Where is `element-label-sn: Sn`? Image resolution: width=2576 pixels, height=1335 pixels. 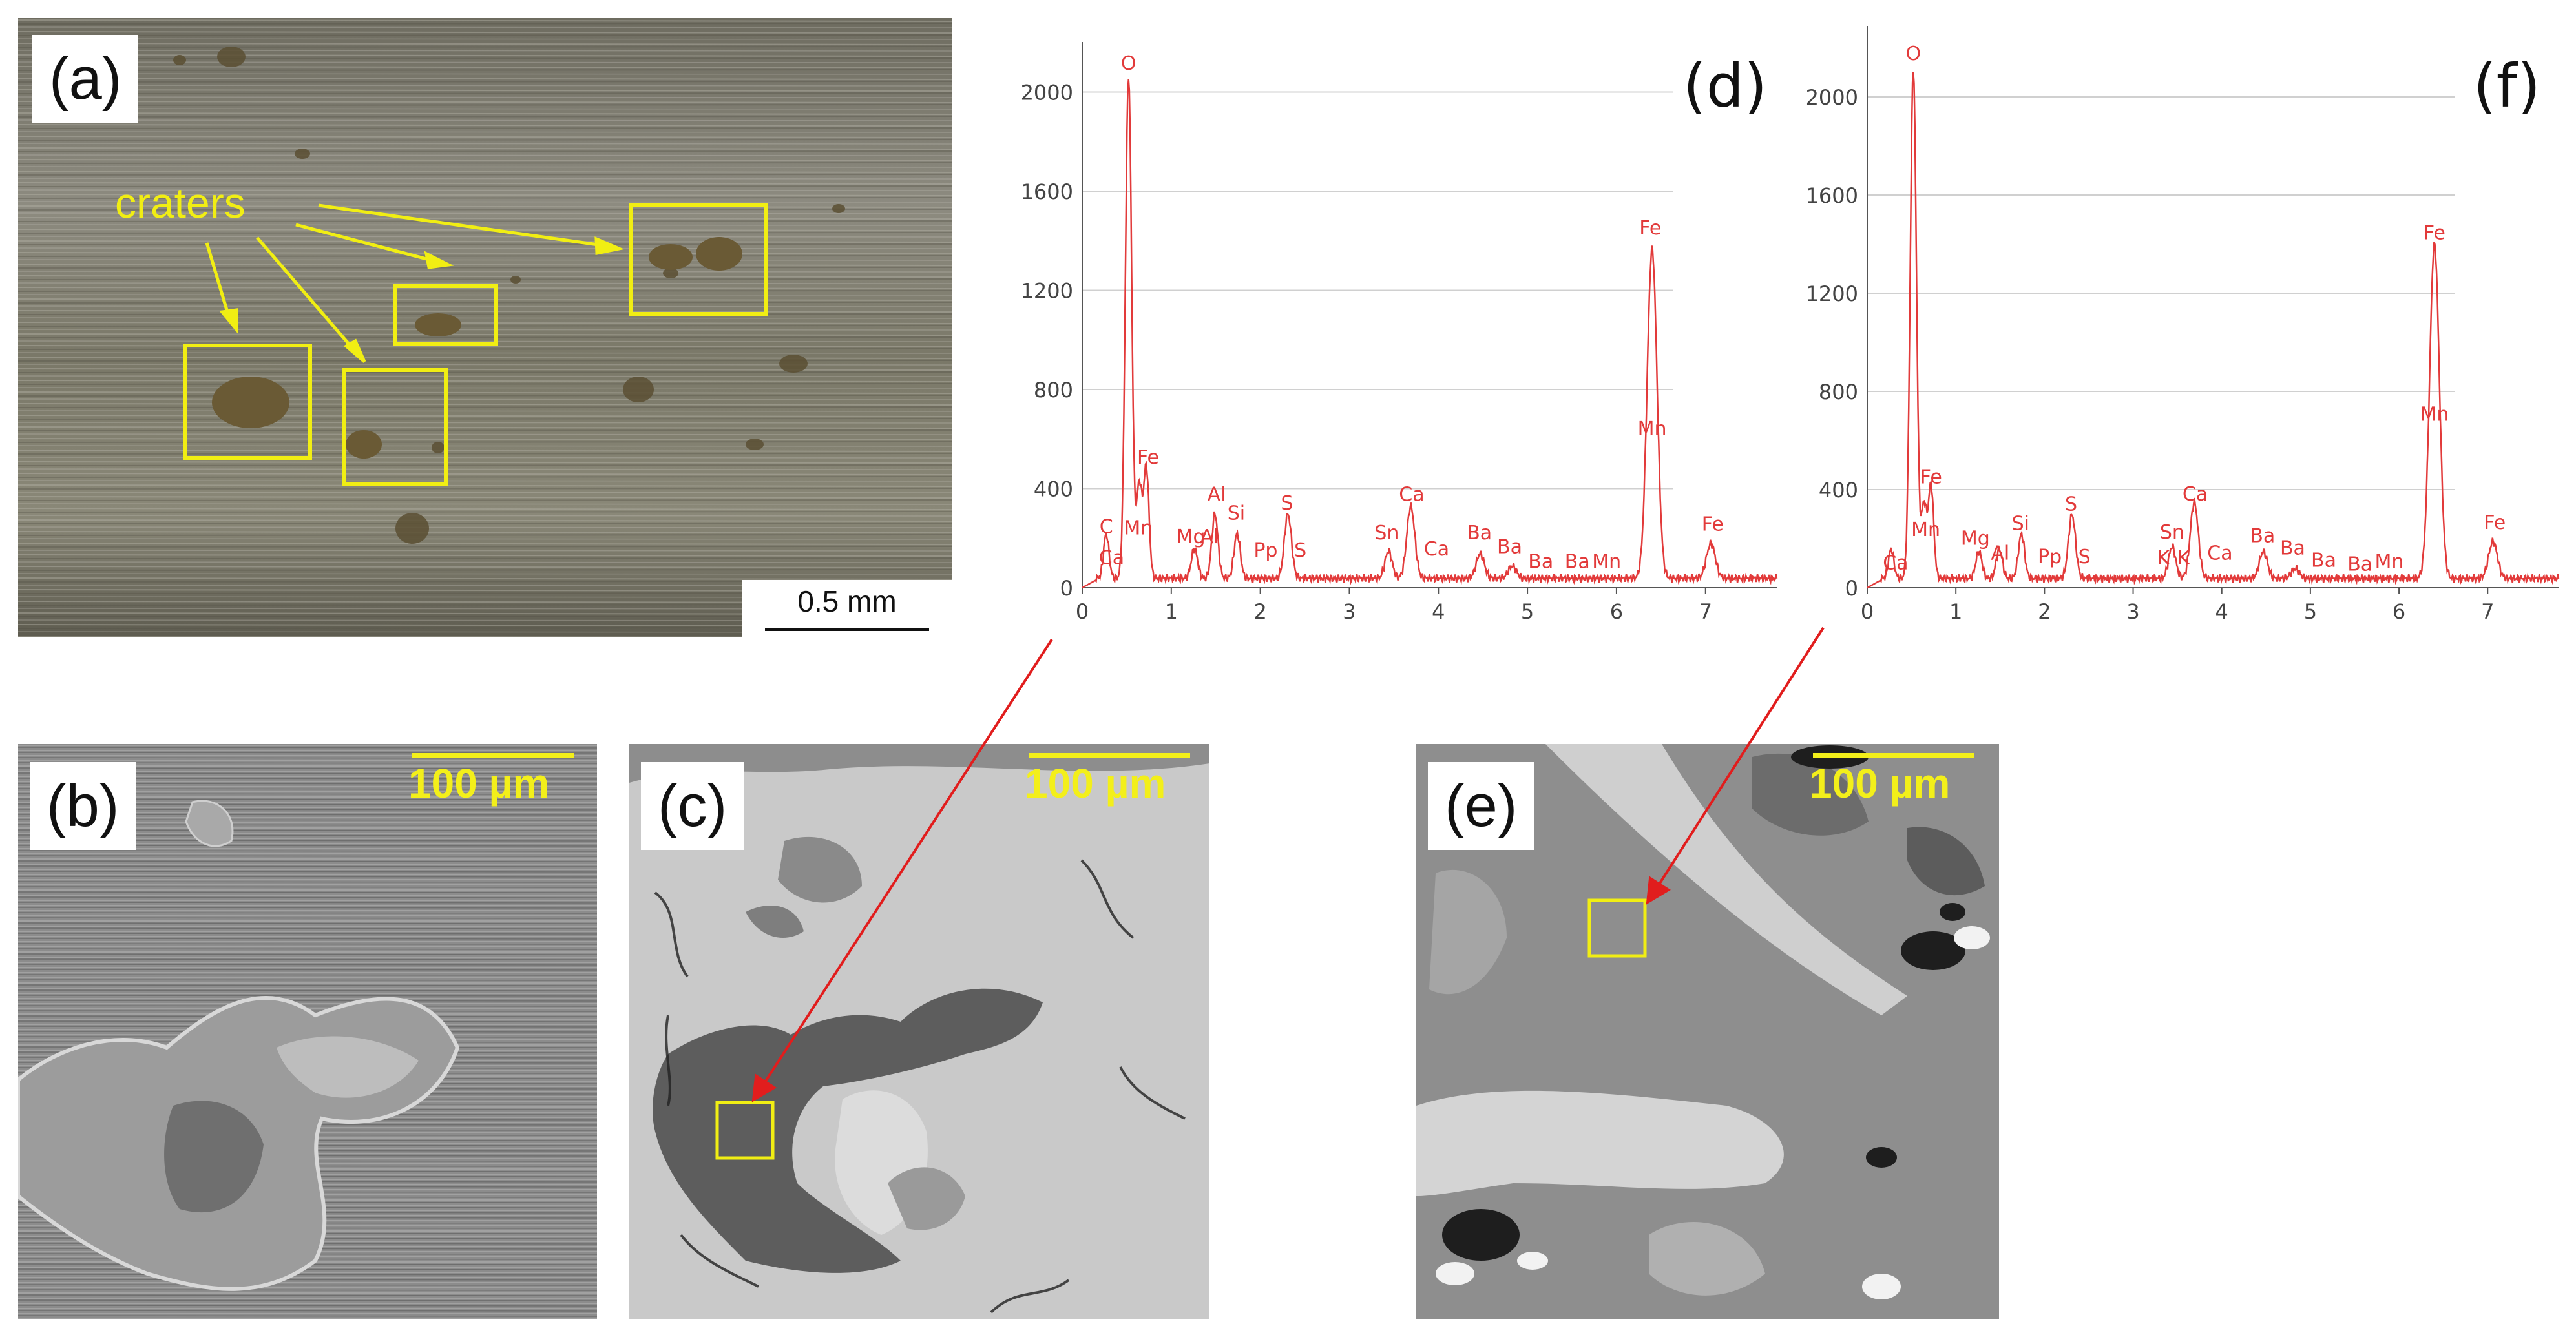 element-label-sn: Sn is located at coordinates (1386, 533).